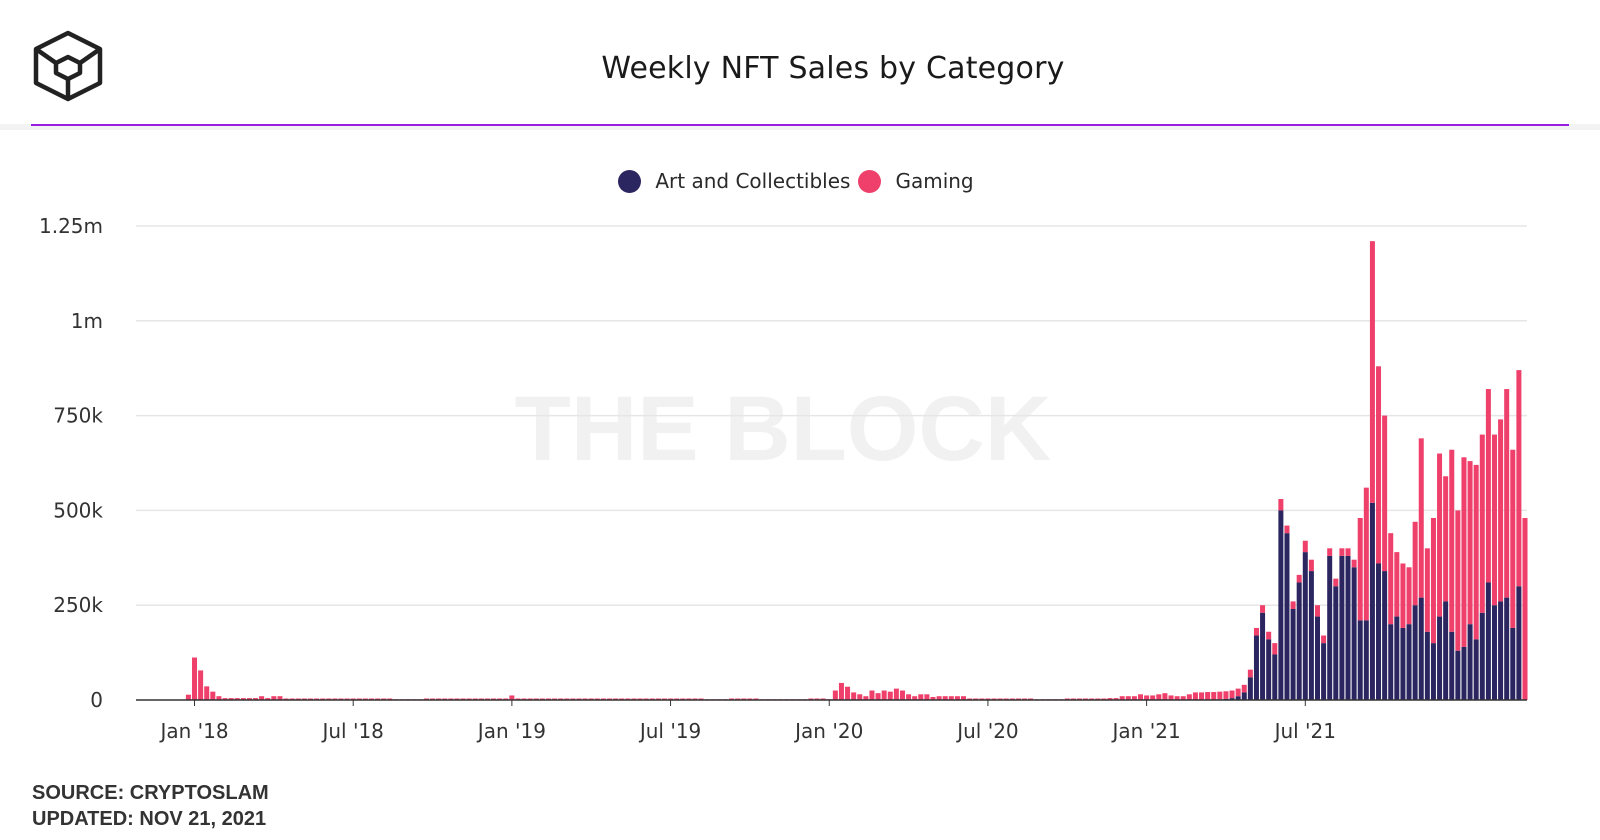  I want to click on y-tick-label: 0, so click(96, 700).